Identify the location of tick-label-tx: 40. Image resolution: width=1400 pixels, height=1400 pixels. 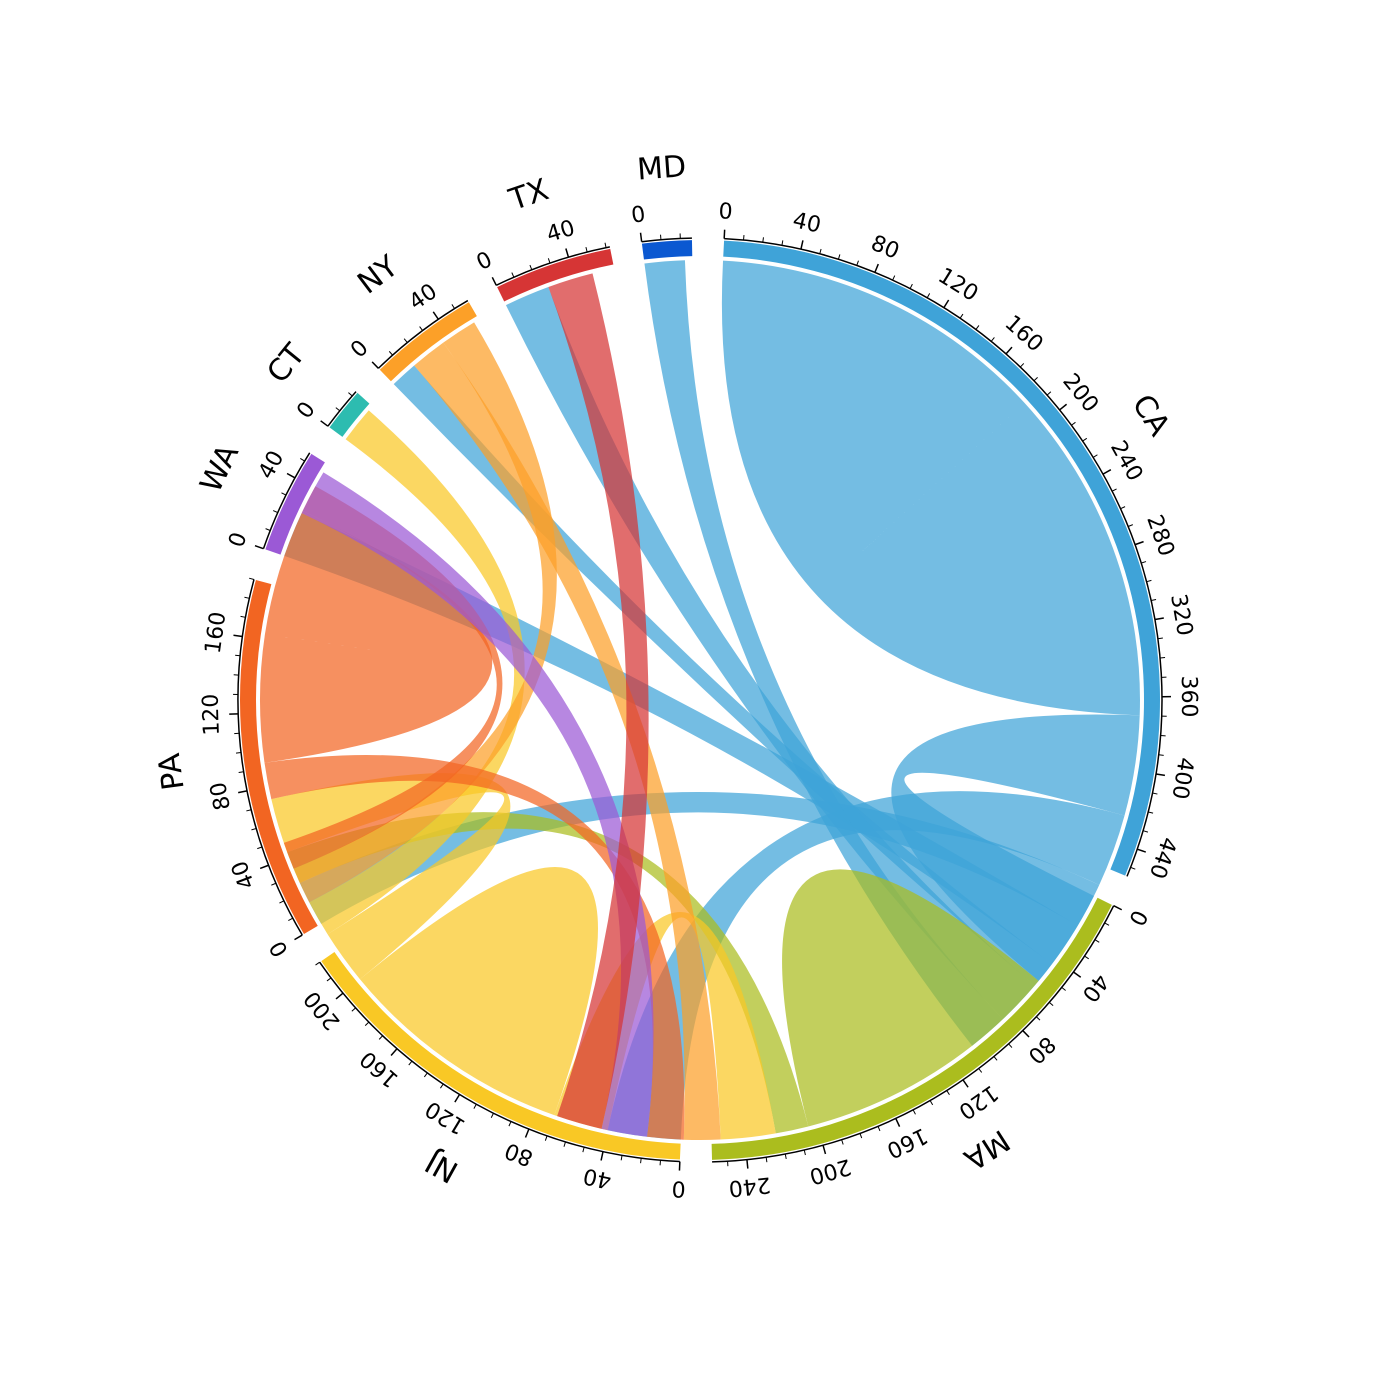
(561, 232).